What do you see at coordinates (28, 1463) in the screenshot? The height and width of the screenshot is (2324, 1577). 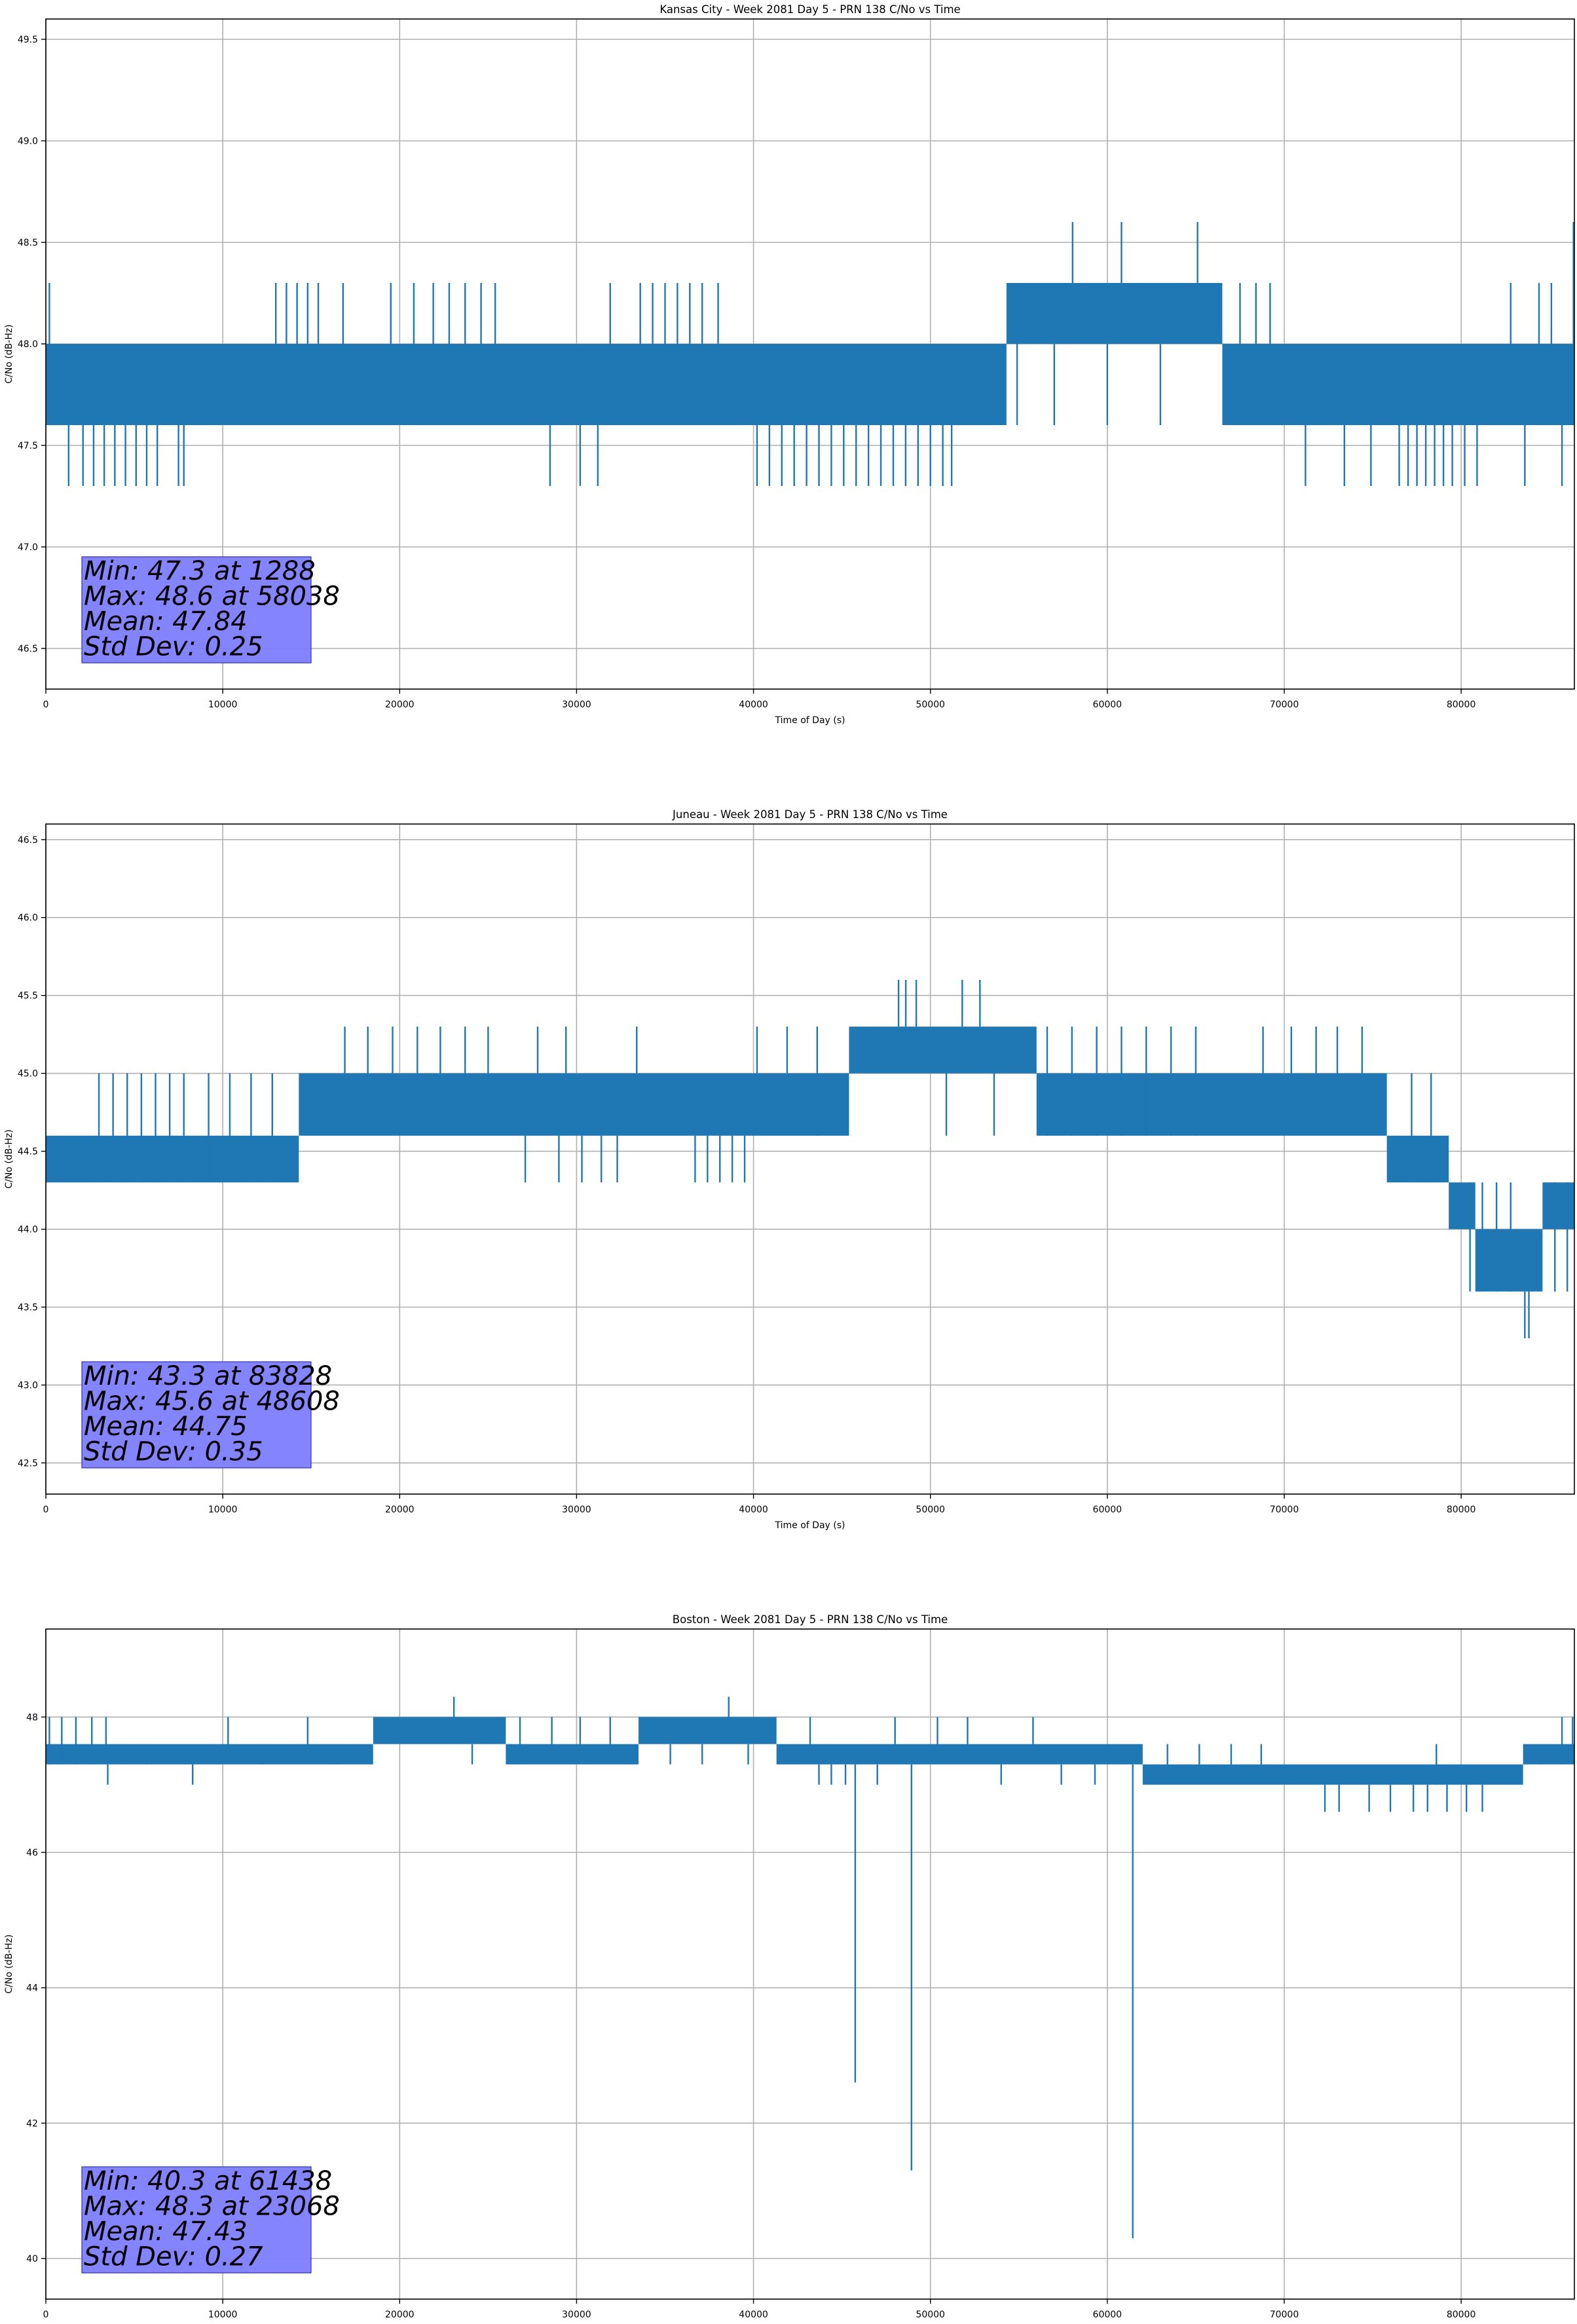 I see `y-tick-label: 42.5` at bounding box center [28, 1463].